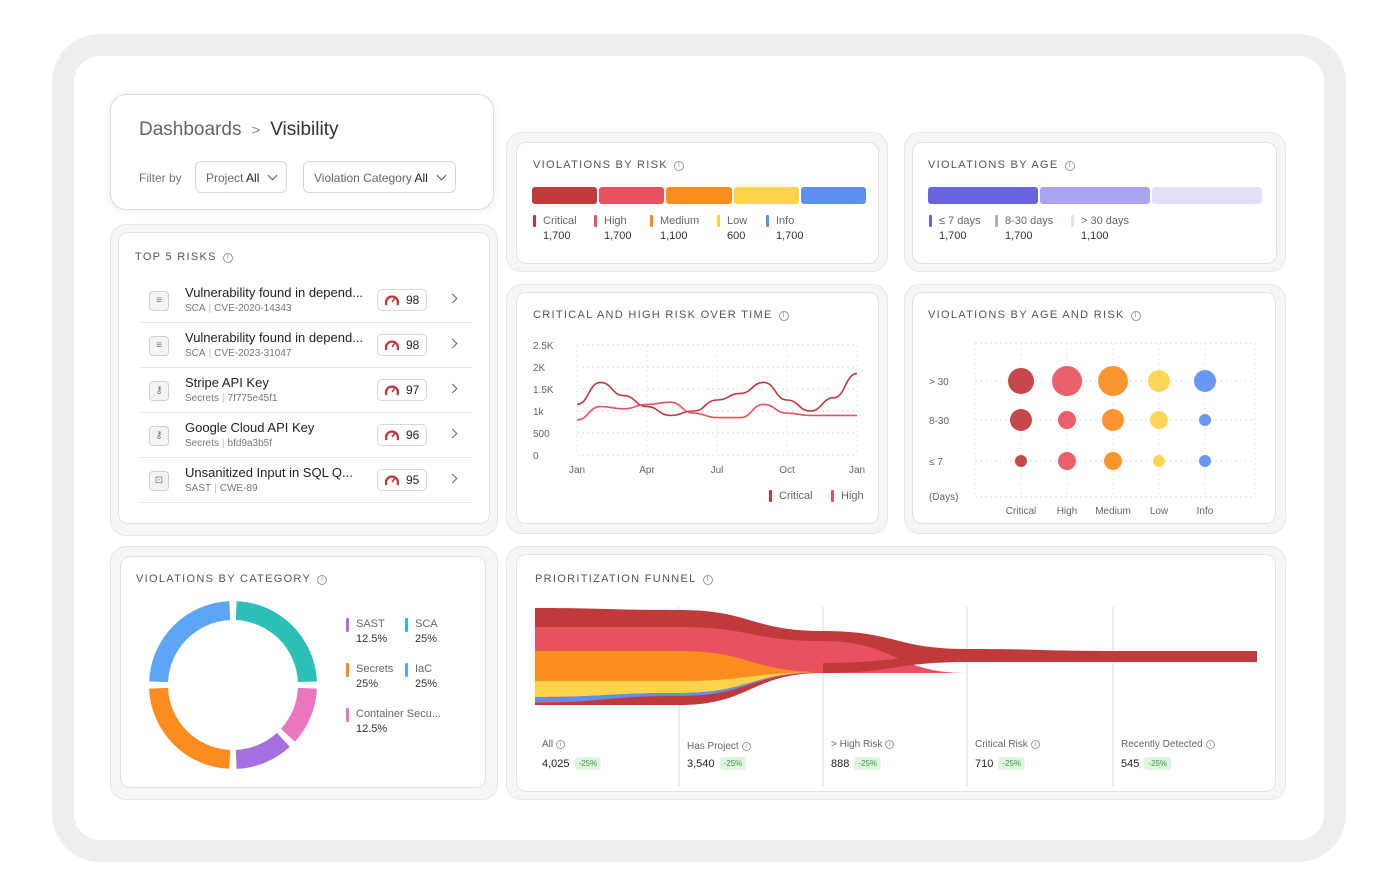  I want to click on top-risk-row: ⚷ Stripe API Key Secrets | 7f775e45f1 97, so click(307, 391).